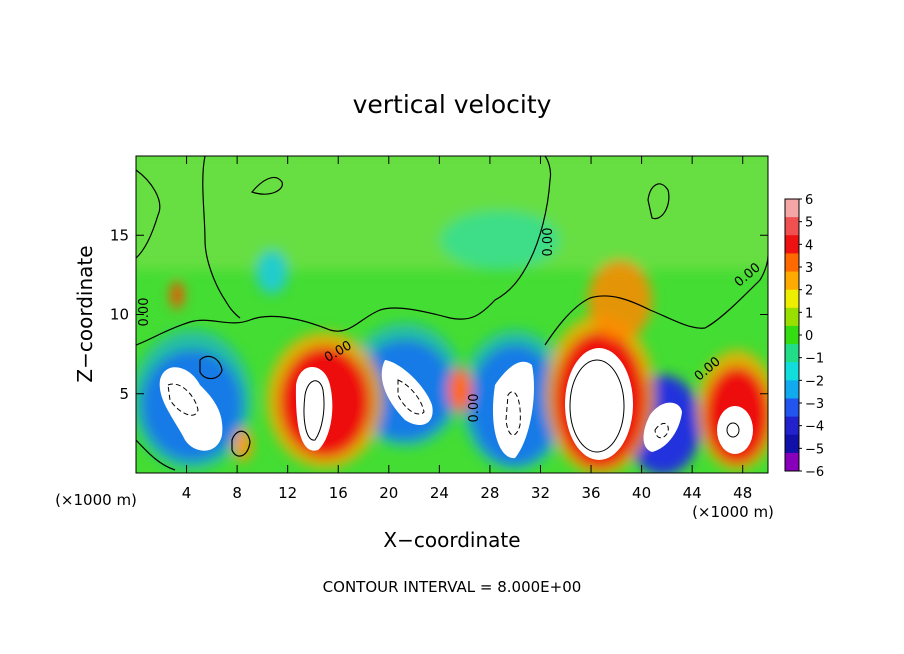 This screenshot has width=904, height=654. What do you see at coordinates (809, 200) in the screenshot?
I see `colorbar-label: 6` at bounding box center [809, 200].